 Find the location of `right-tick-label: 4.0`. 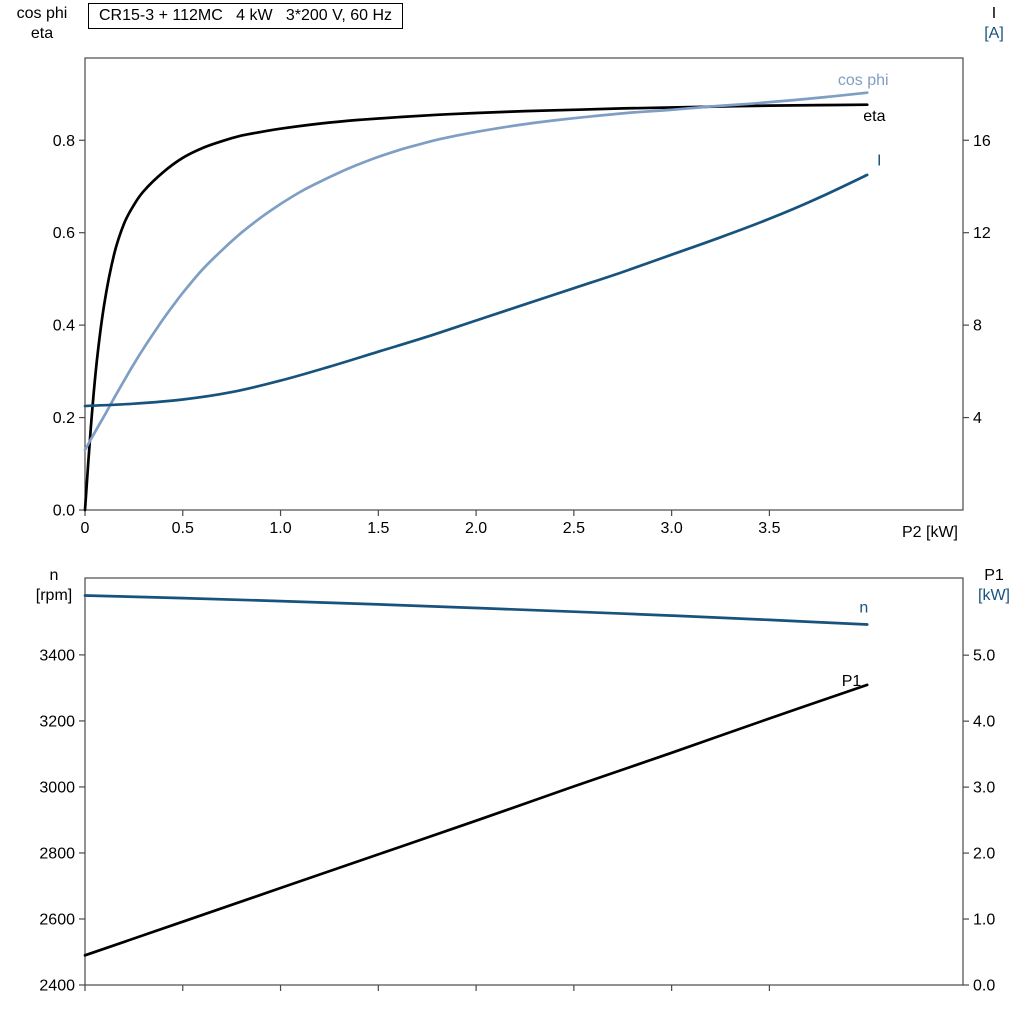

right-tick-label: 4.0 is located at coordinates (984, 722).